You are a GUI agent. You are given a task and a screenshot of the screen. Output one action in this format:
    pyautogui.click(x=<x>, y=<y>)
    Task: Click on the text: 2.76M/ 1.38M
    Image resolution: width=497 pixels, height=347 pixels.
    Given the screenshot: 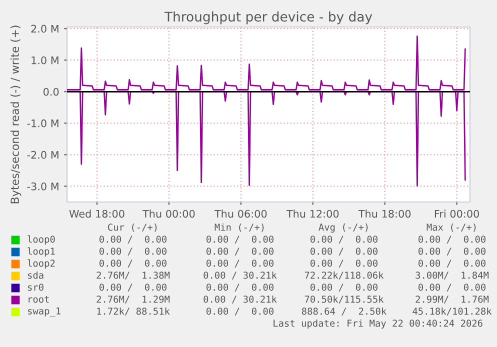 What is the action you would take?
    pyautogui.click(x=133, y=276)
    